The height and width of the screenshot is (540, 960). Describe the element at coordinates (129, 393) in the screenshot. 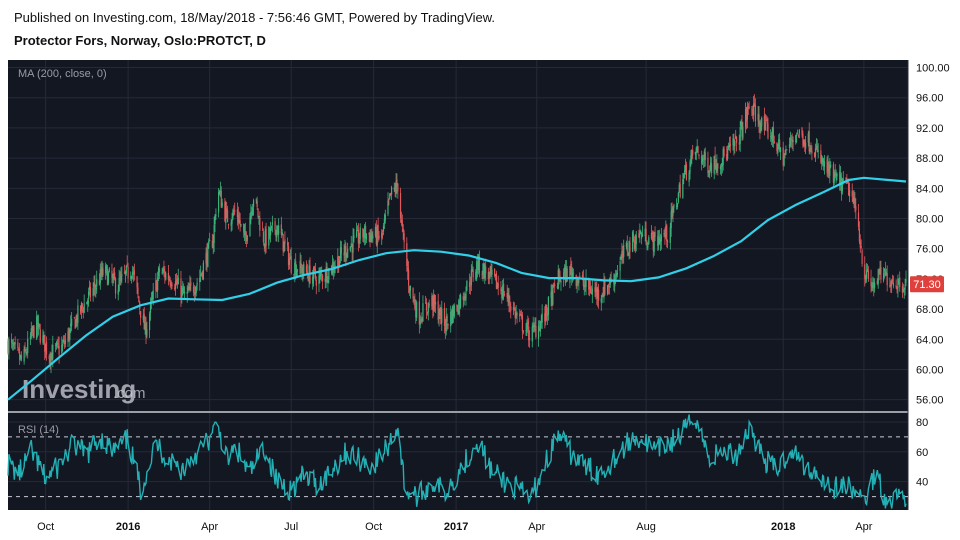

I see `watermark-suffix: .com` at that location.